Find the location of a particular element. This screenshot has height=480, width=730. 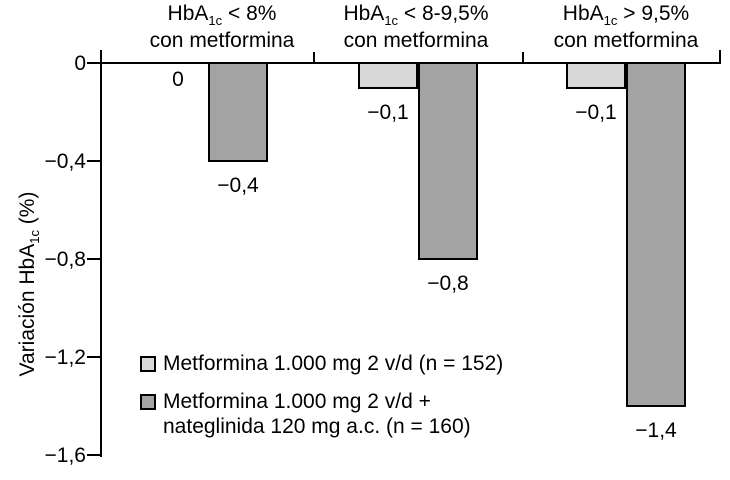

y-tick-label: −0,8 is located at coordinates (65, 259).